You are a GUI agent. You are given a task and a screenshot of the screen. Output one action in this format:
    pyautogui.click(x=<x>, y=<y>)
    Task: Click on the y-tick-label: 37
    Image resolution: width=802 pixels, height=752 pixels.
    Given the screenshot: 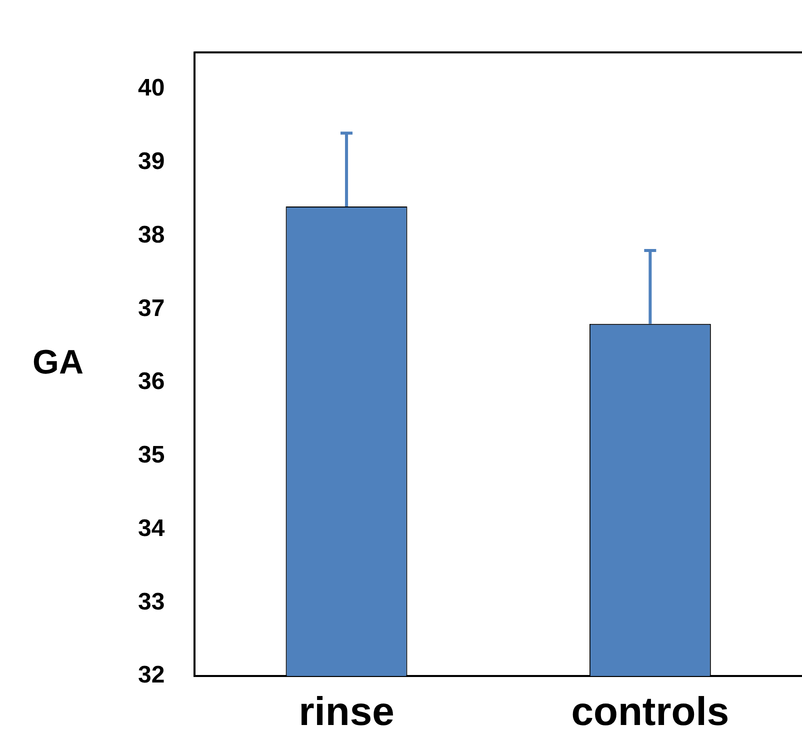 What is the action you would take?
    pyautogui.click(x=151, y=308)
    